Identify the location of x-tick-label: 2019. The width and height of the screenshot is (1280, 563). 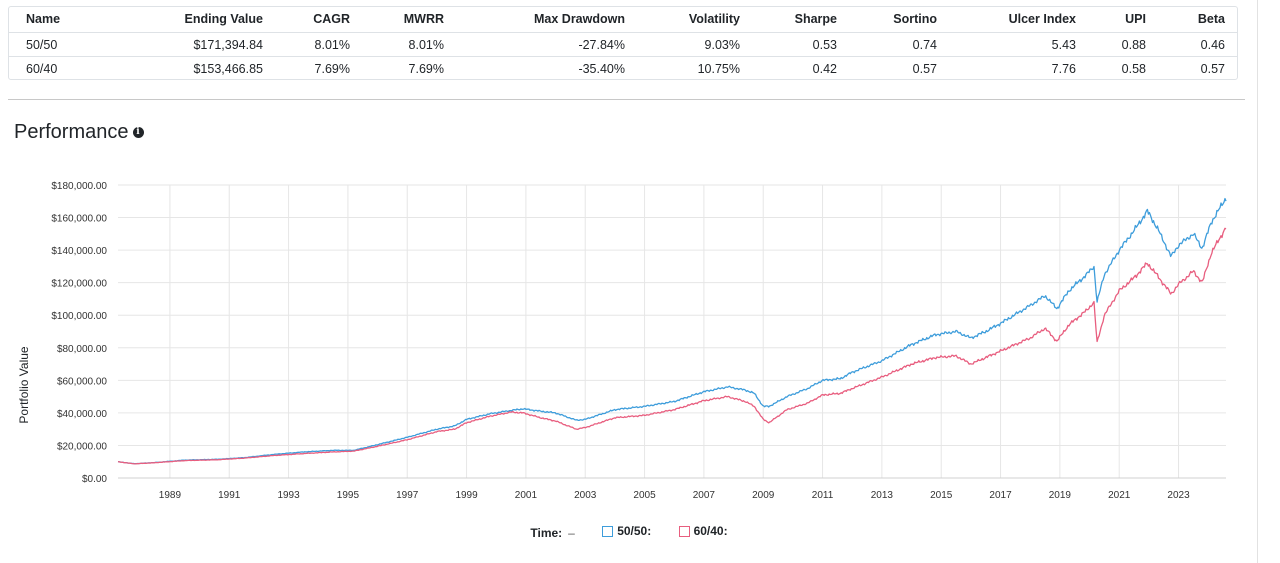
(1060, 495).